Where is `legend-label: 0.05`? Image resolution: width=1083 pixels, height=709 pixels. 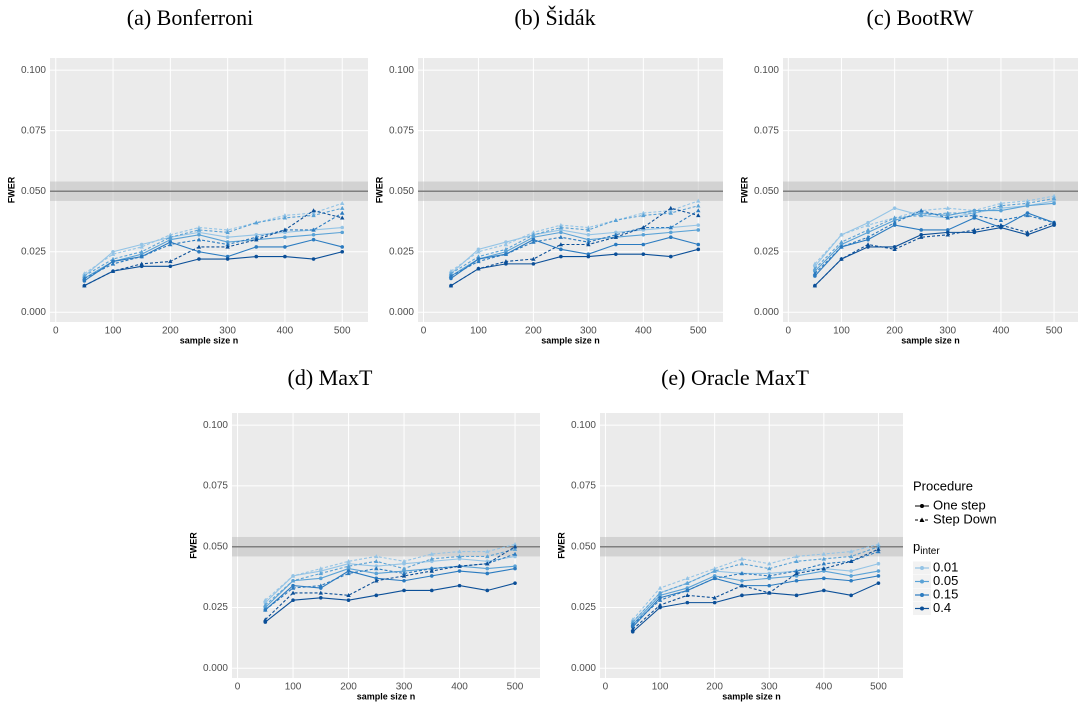
legend-label: 0.05 is located at coordinates (945, 580).